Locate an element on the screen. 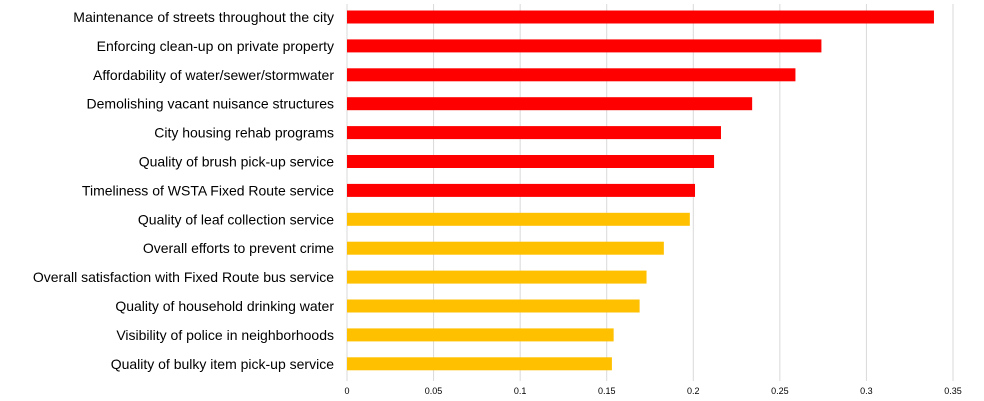  category-label: Overall efforts to prevent crime is located at coordinates (238, 248).